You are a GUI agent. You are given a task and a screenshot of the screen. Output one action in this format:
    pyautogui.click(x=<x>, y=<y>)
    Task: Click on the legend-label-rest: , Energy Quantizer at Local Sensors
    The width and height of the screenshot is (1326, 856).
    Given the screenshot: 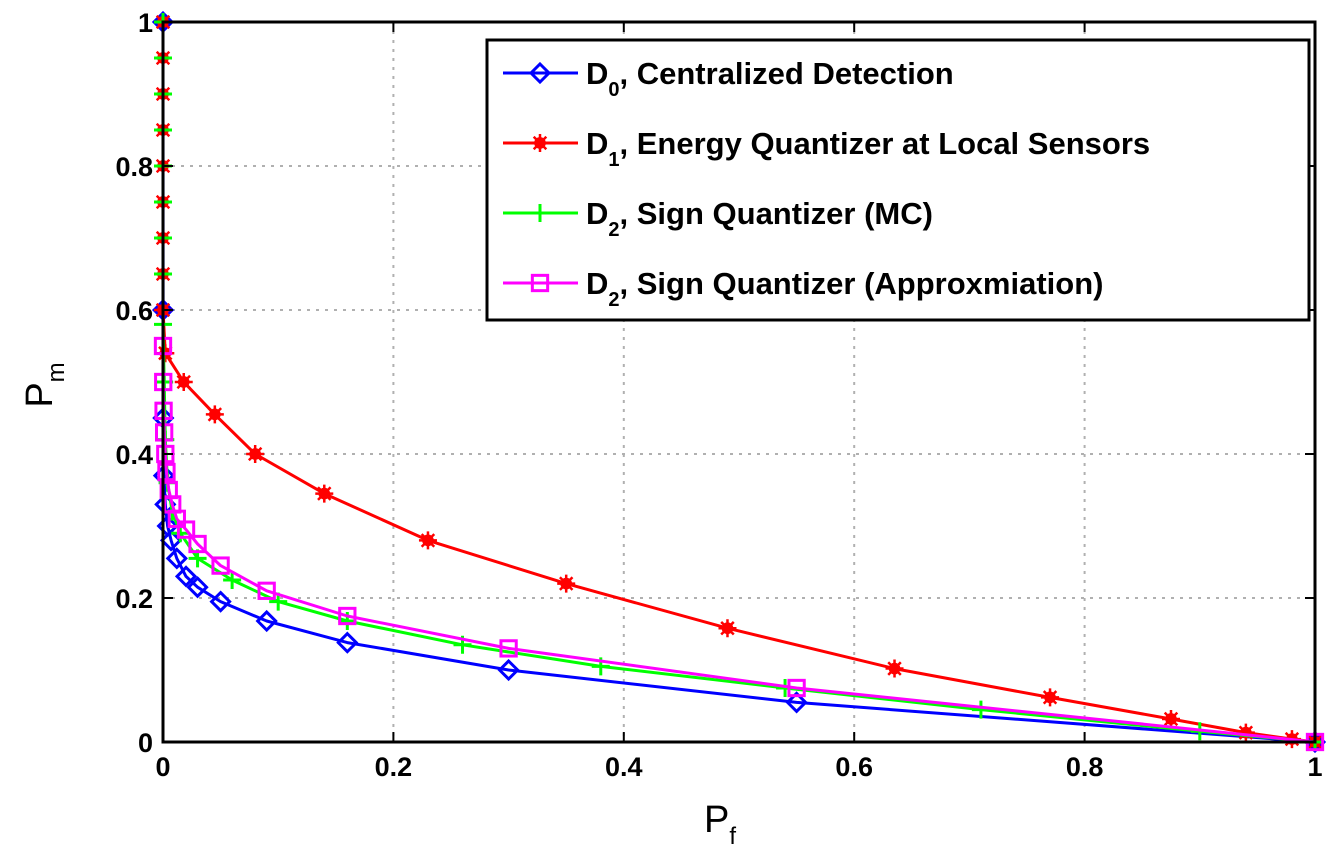 What is the action you would take?
    pyautogui.click(x=885, y=143)
    